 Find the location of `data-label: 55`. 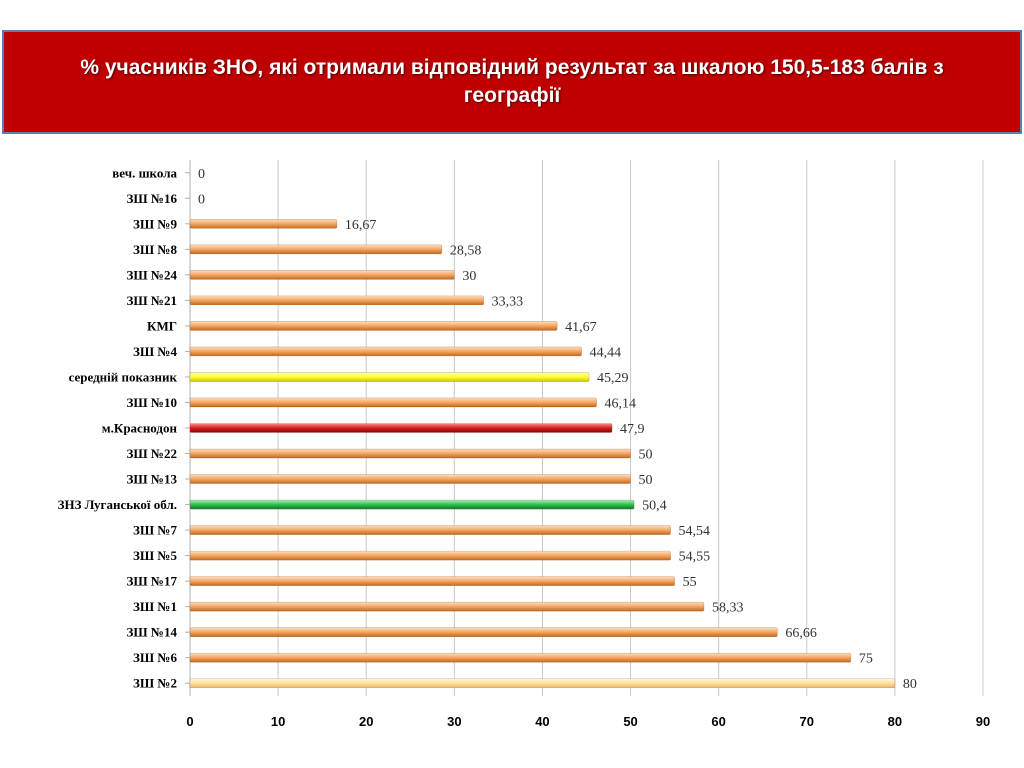

data-label: 55 is located at coordinates (690, 582).